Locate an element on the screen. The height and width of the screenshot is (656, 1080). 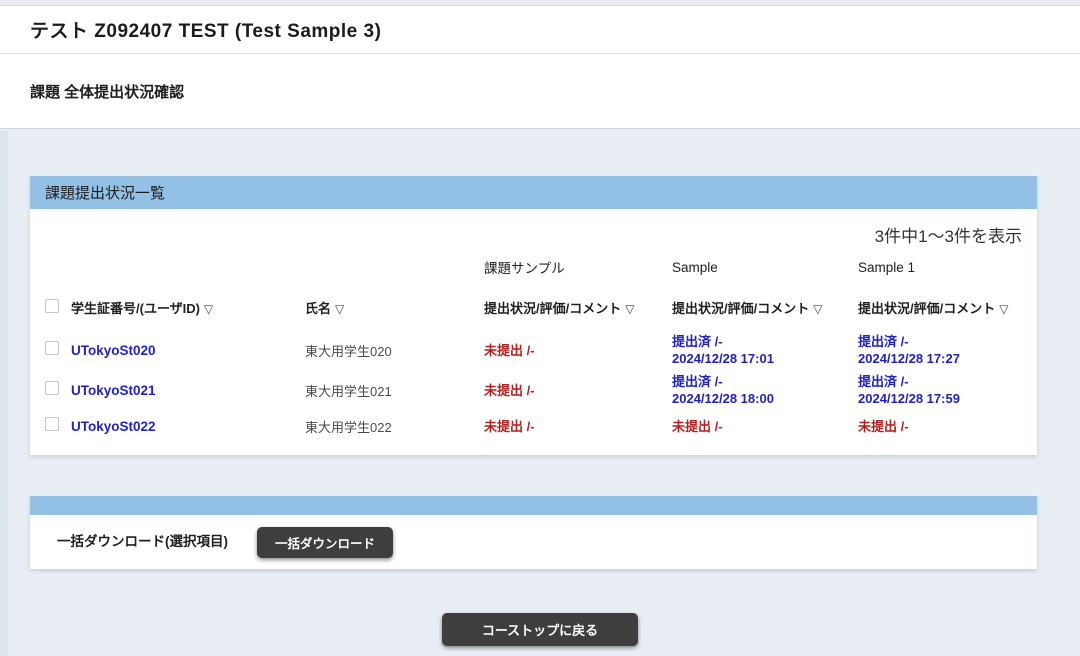
col-header-student-id: 学生証番号/(ユーザID) ▽ is located at coordinates (142, 308).